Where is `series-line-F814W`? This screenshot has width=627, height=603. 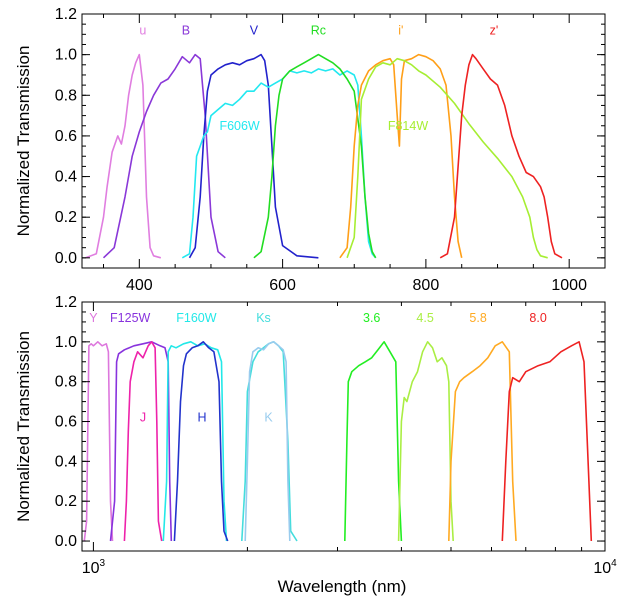 series-line-F814W is located at coordinates (447, 158).